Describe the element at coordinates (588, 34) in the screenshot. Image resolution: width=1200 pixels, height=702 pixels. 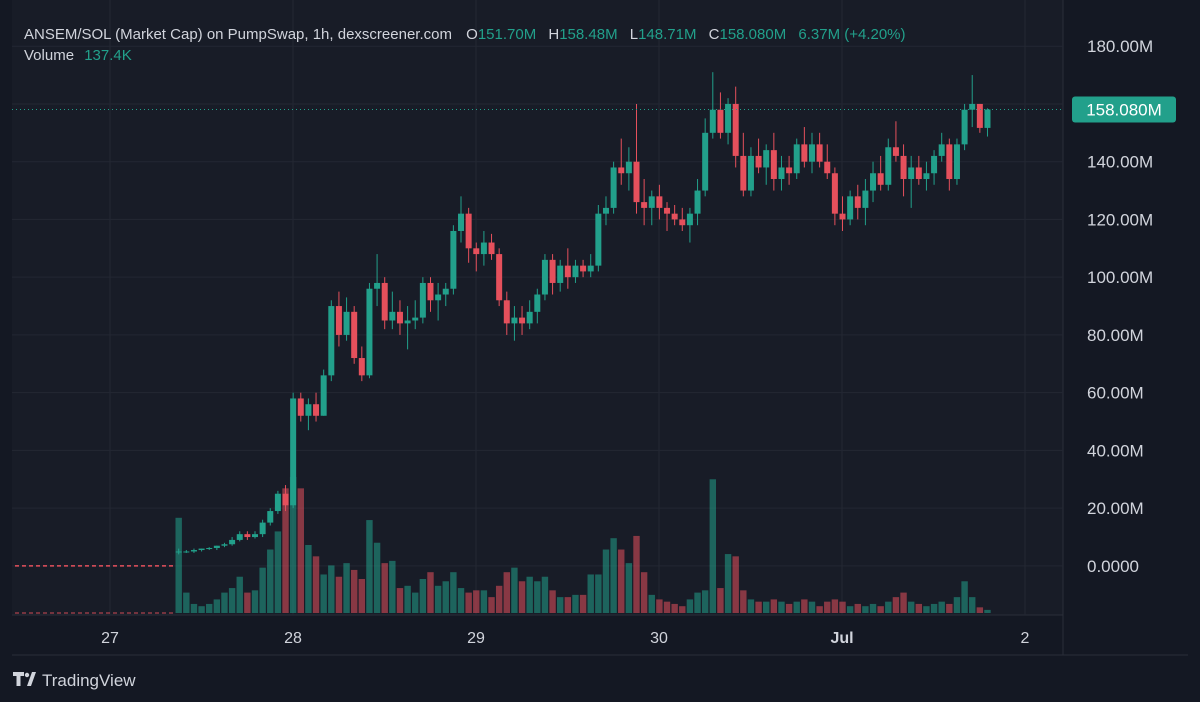
I see `h-value: 158.48M` at that location.